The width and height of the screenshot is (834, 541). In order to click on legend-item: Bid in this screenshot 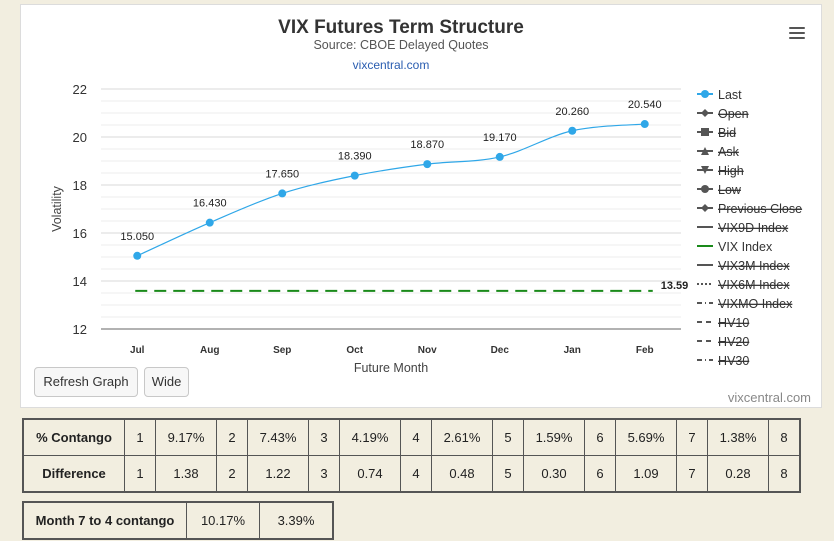, I will do `click(716, 133)`.